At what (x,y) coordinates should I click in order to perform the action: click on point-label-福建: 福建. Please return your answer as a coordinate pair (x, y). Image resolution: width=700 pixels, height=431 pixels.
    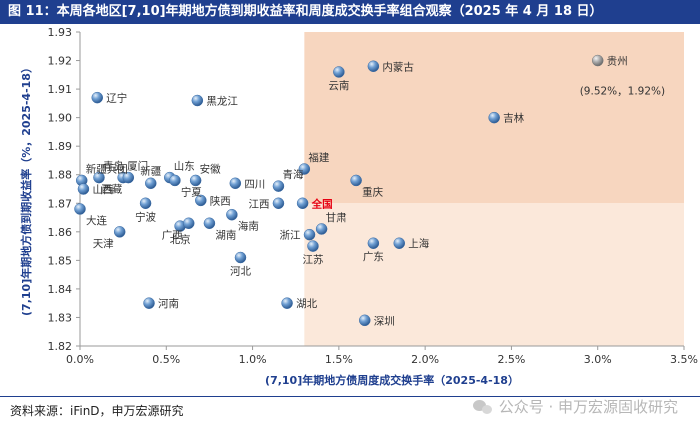
    Looking at the image, I should click on (318, 157).